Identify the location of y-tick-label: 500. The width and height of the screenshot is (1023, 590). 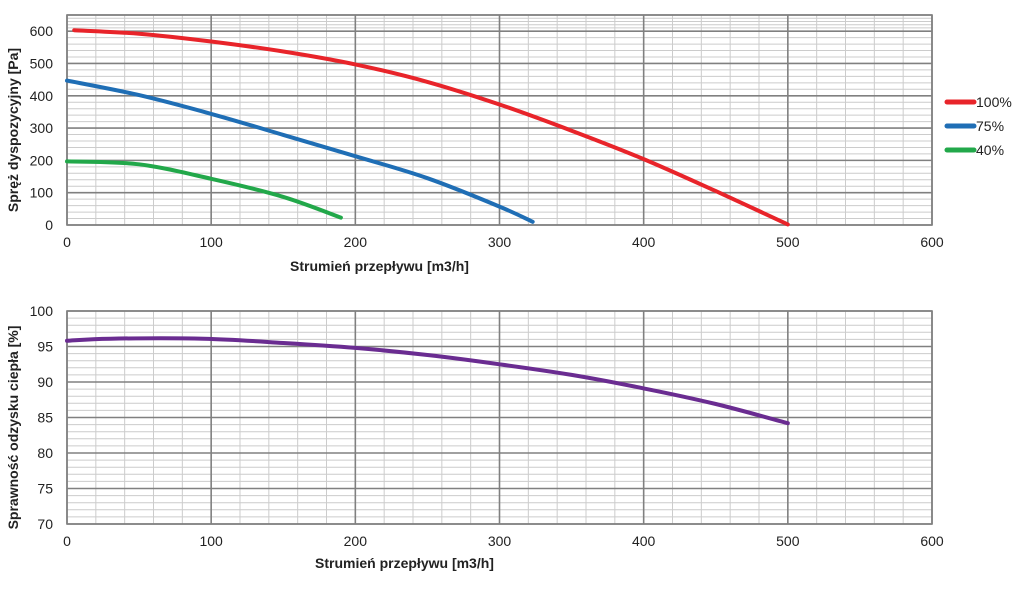
(42, 63).